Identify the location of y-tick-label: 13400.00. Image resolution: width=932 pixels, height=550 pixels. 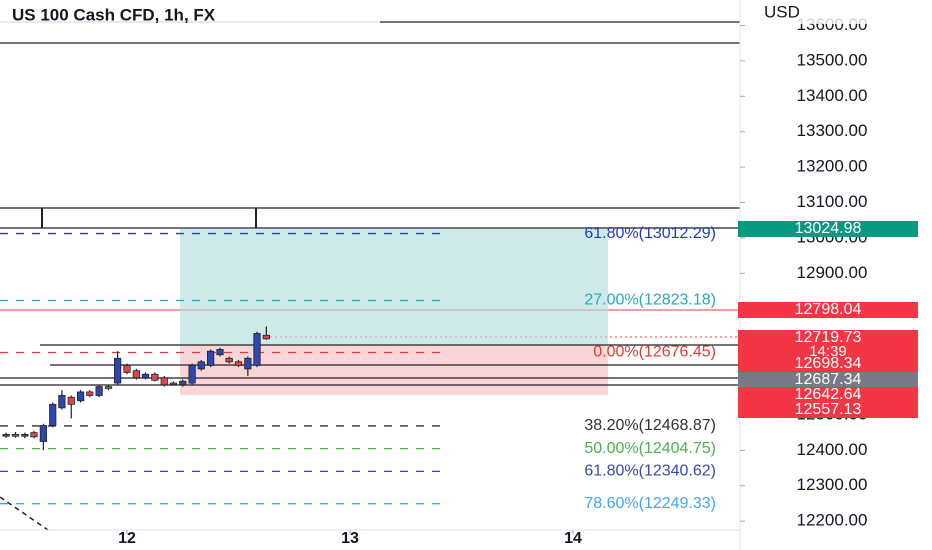
(832, 95).